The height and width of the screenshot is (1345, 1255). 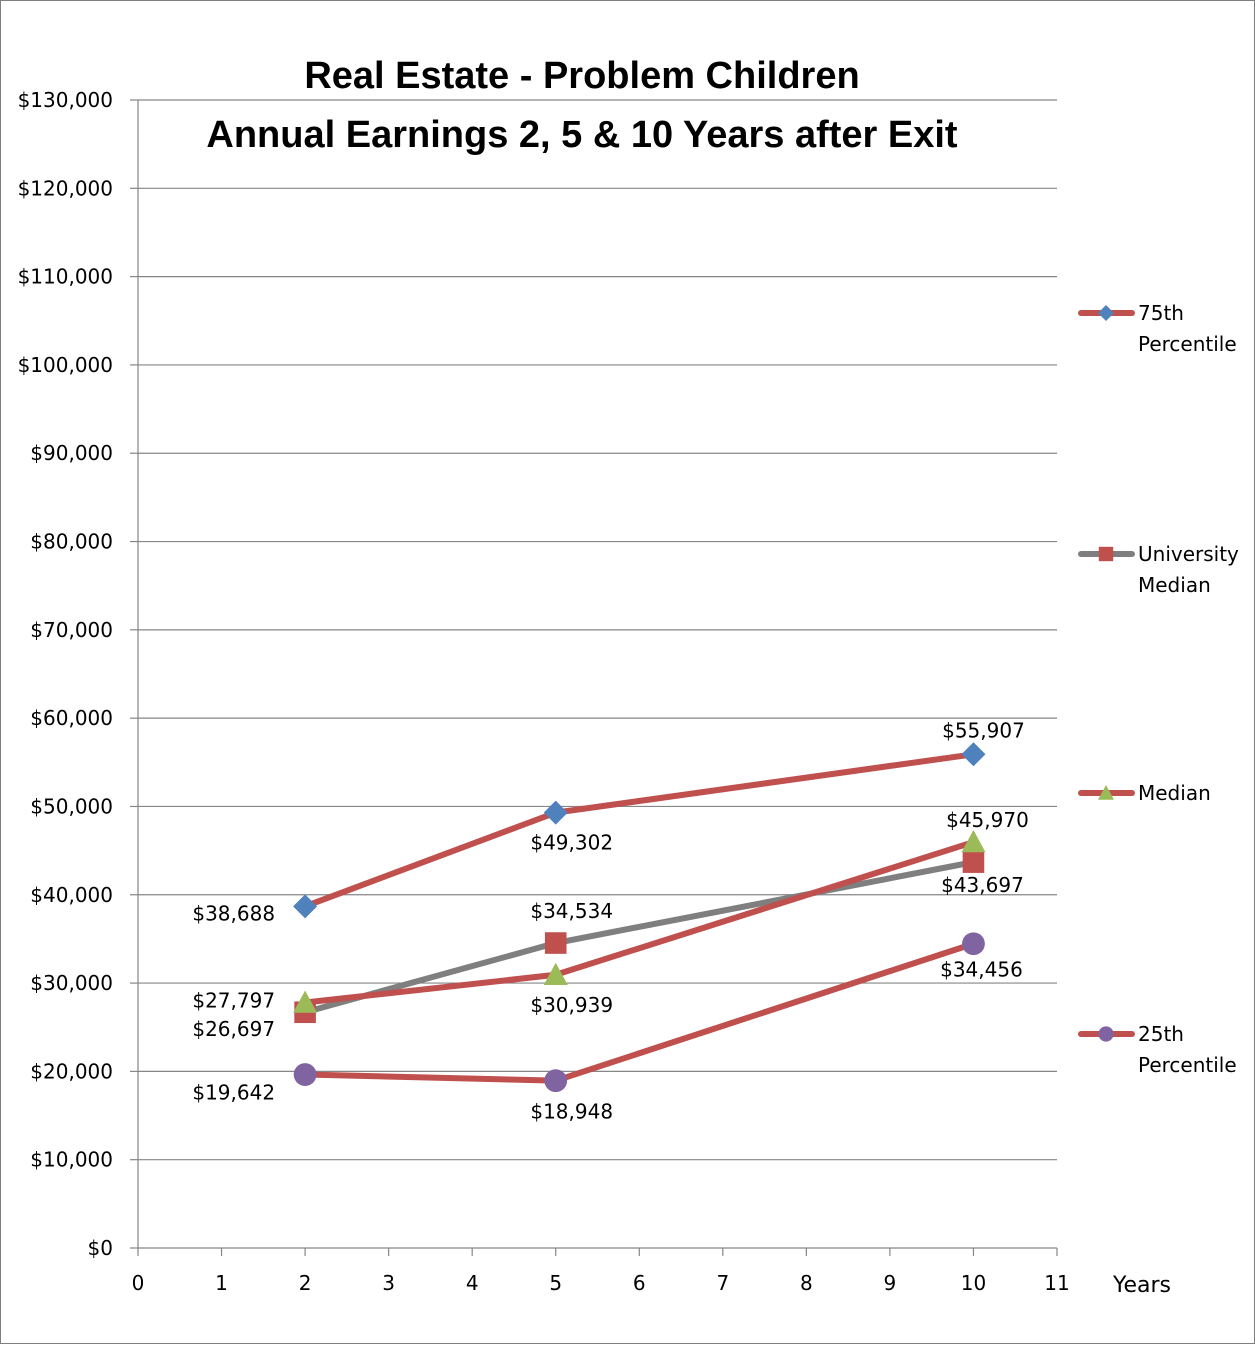 I want to click on y-tick-label: $0, so click(x=100, y=1248).